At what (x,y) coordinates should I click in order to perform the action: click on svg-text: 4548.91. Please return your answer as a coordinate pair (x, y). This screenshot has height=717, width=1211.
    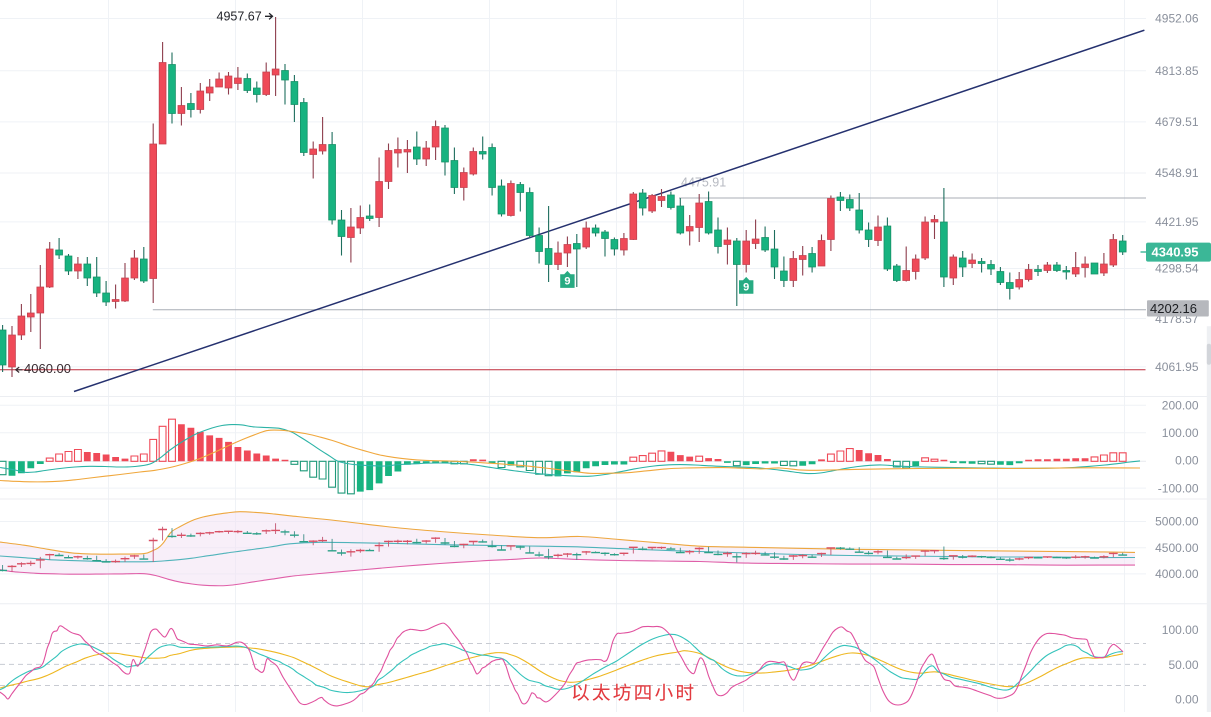
    Looking at the image, I should click on (1177, 173).